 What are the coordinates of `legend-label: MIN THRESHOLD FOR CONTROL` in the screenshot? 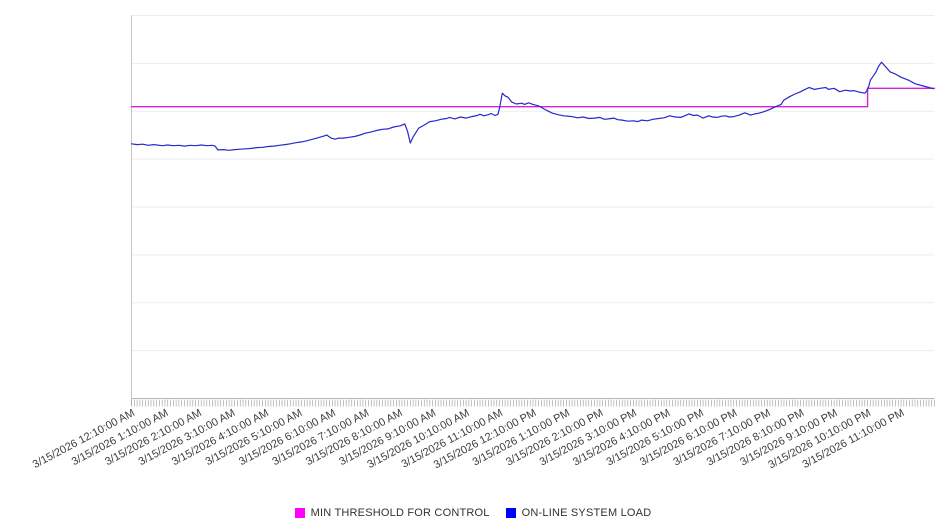 It's located at (400, 513).